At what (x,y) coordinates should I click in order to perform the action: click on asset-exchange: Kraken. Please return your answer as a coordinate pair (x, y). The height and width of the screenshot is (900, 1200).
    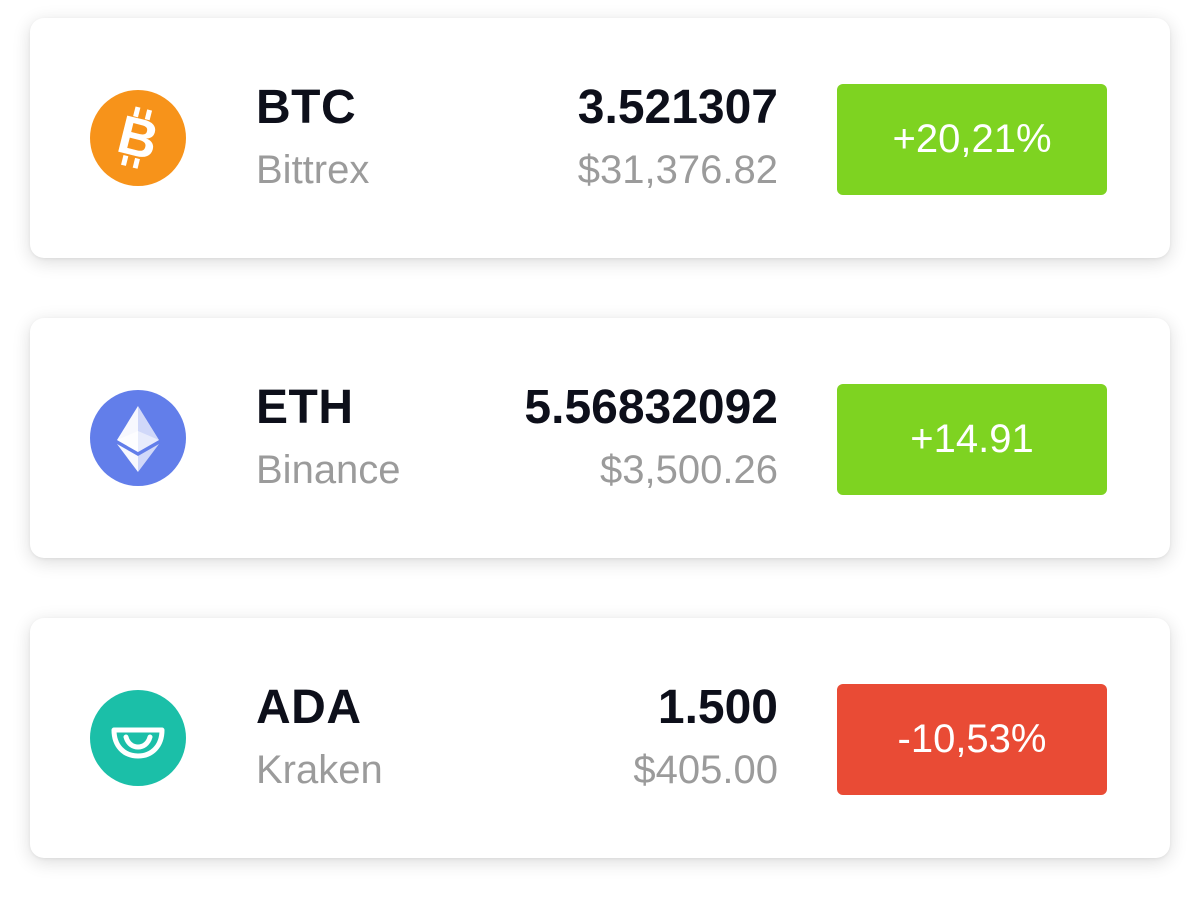
    Looking at the image, I should click on (319, 770).